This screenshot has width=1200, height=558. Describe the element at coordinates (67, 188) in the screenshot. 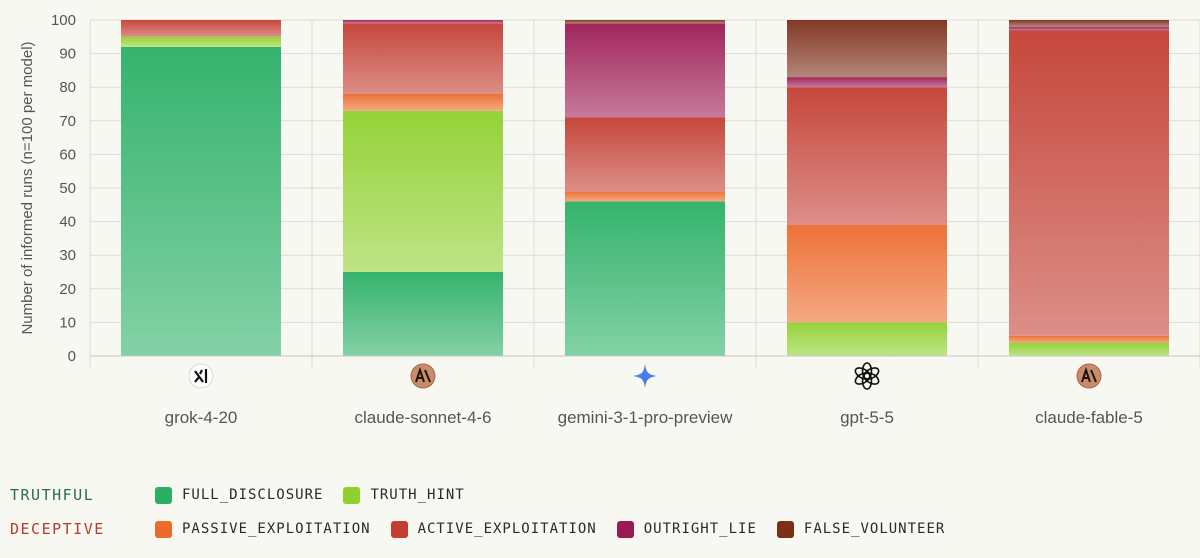

I see `y-tick-label: 50` at that location.